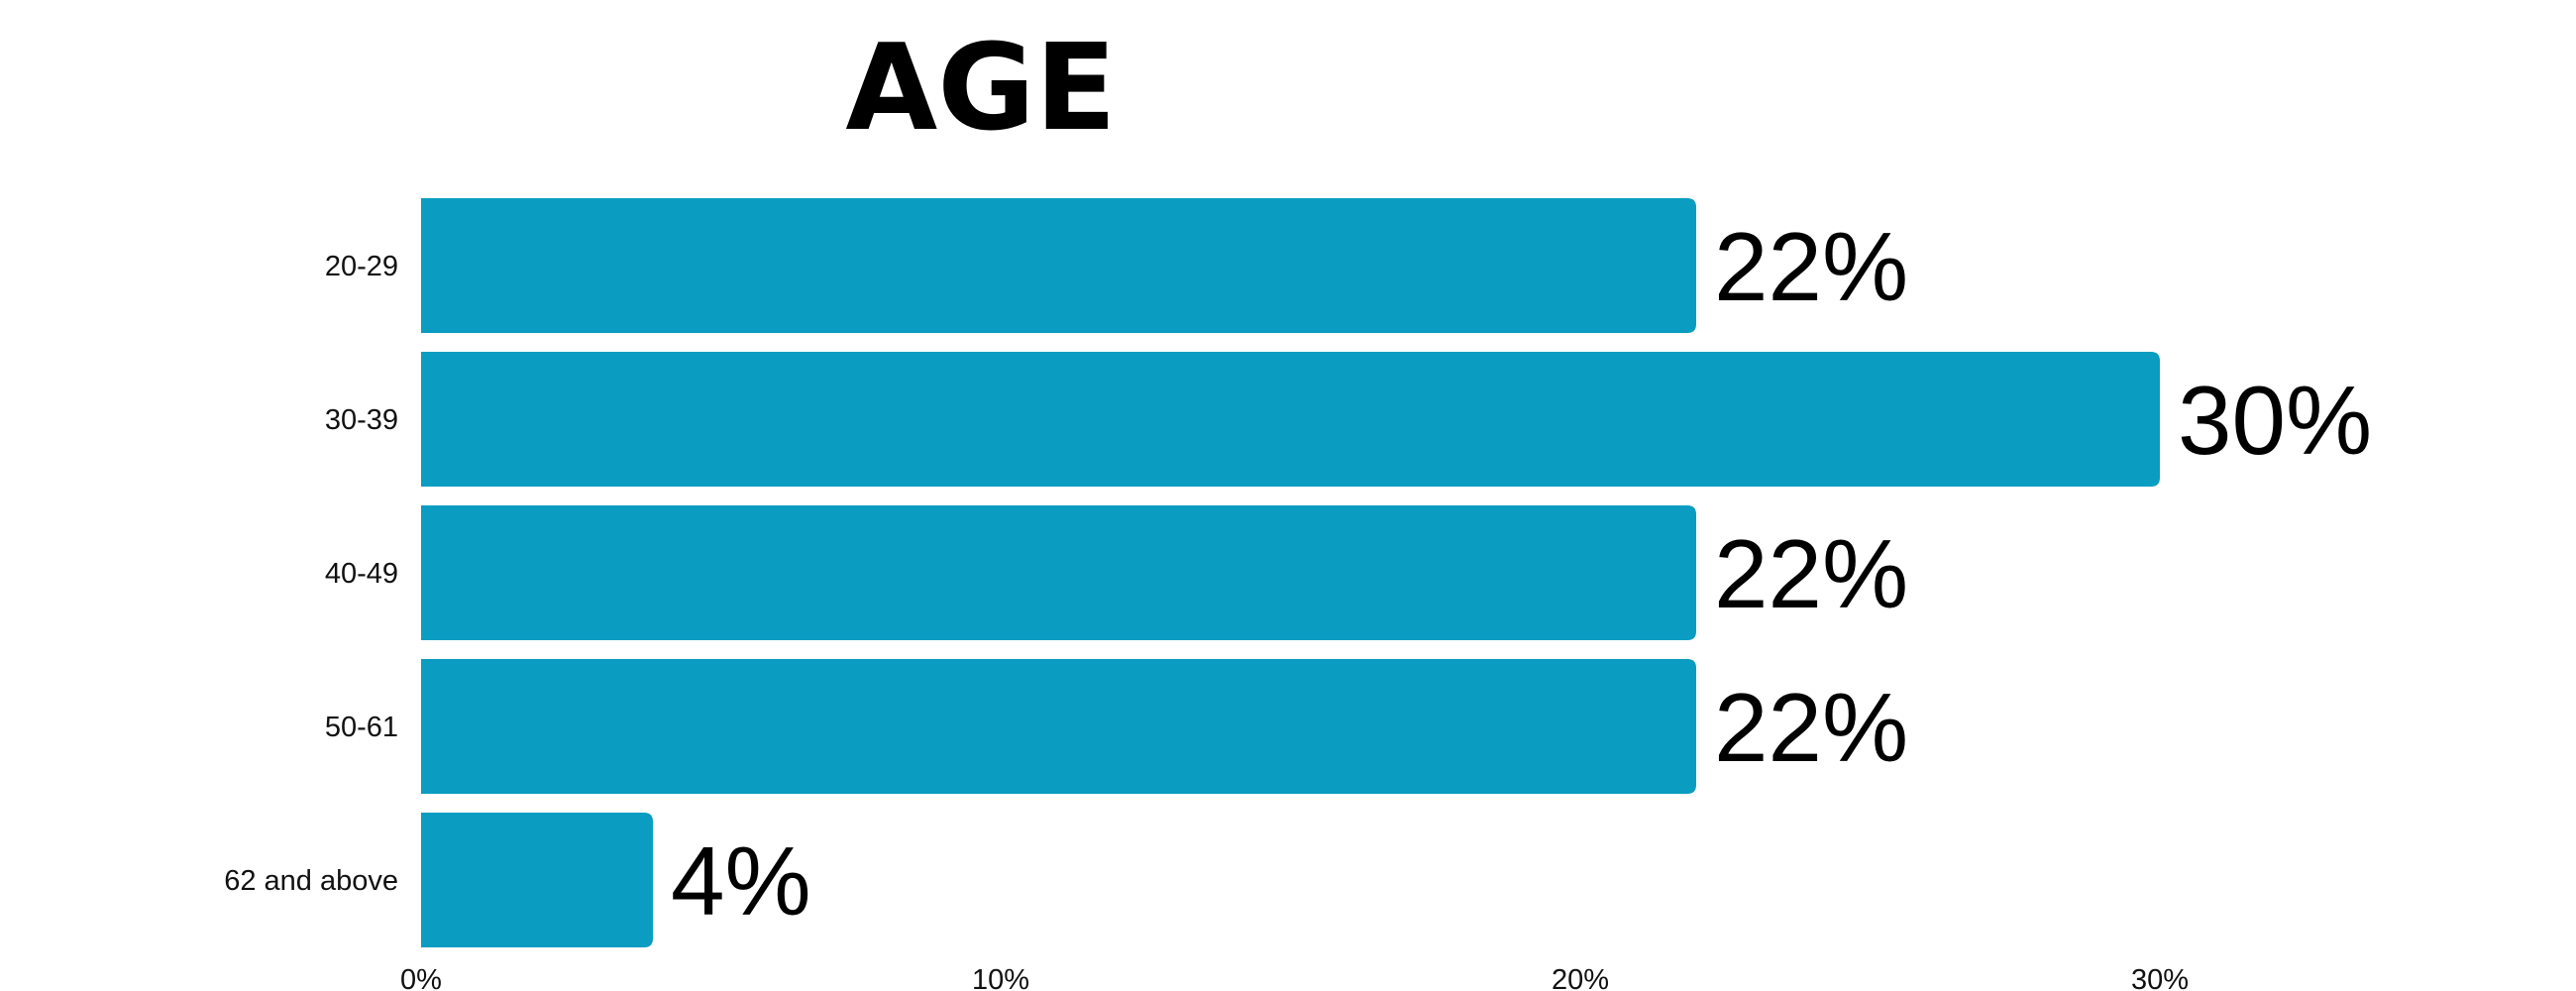 The height and width of the screenshot is (991, 2576). What do you see at coordinates (361, 420) in the screenshot?
I see `category-label: 30-39` at bounding box center [361, 420].